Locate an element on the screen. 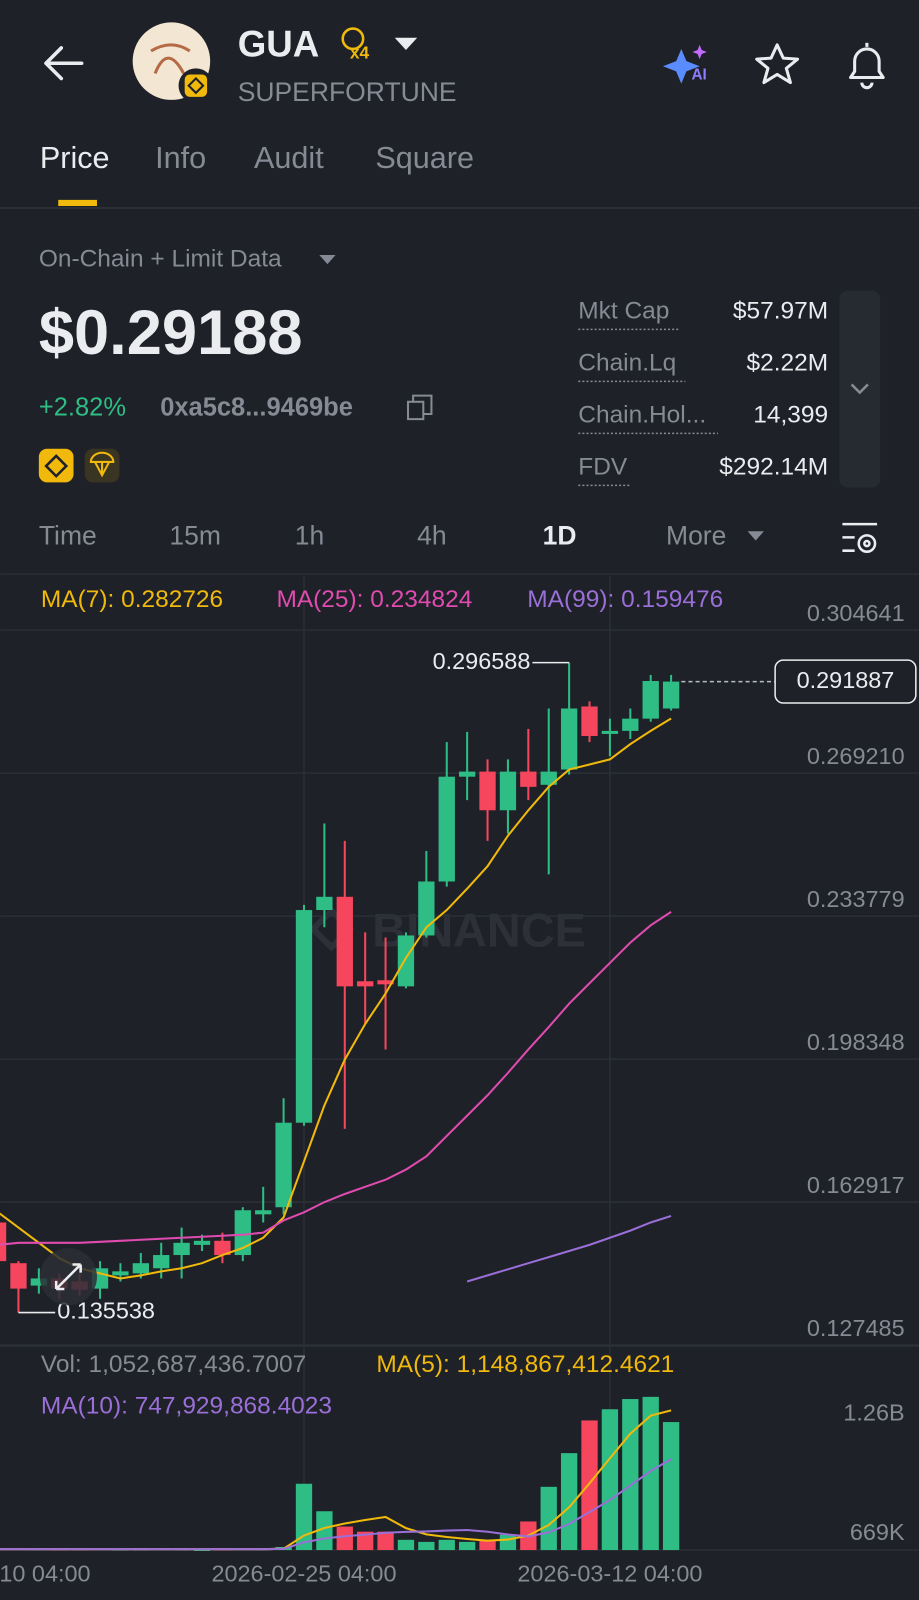 The height and width of the screenshot is (1600, 919). interval: 4h is located at coordinates (431, 535).